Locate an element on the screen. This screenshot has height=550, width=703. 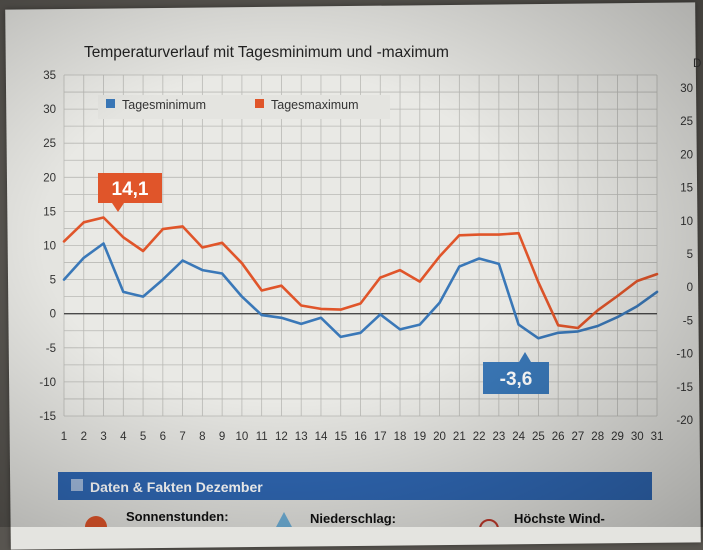
y-tick-label: -15 is located at coordinates (47, 417).